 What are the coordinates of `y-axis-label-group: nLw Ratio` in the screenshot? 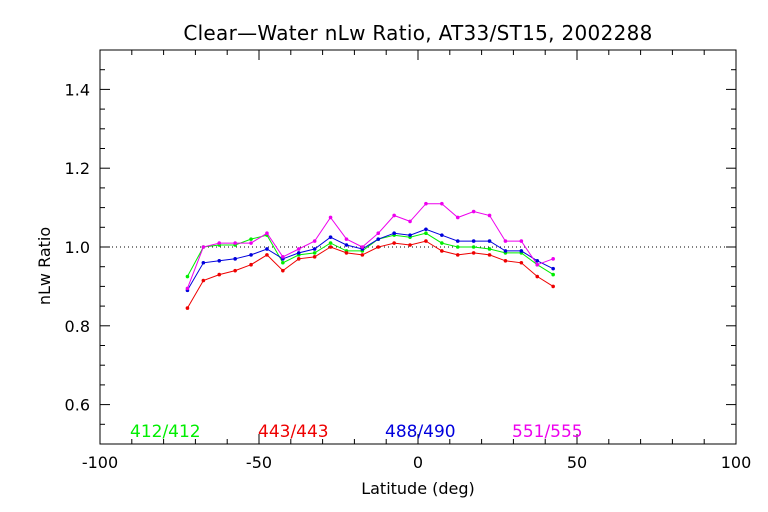 It's located at (44, 266).